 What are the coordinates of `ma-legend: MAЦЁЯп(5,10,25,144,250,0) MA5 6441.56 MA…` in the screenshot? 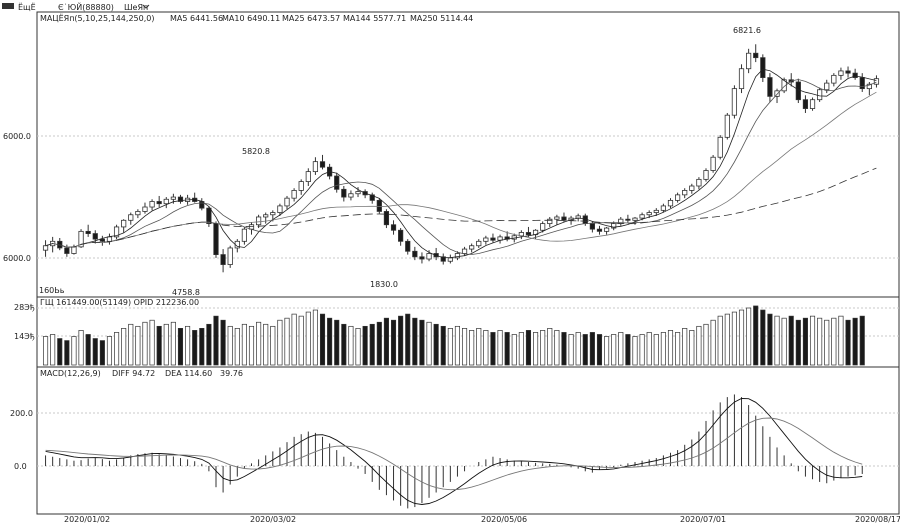 It's located at (256, 18).